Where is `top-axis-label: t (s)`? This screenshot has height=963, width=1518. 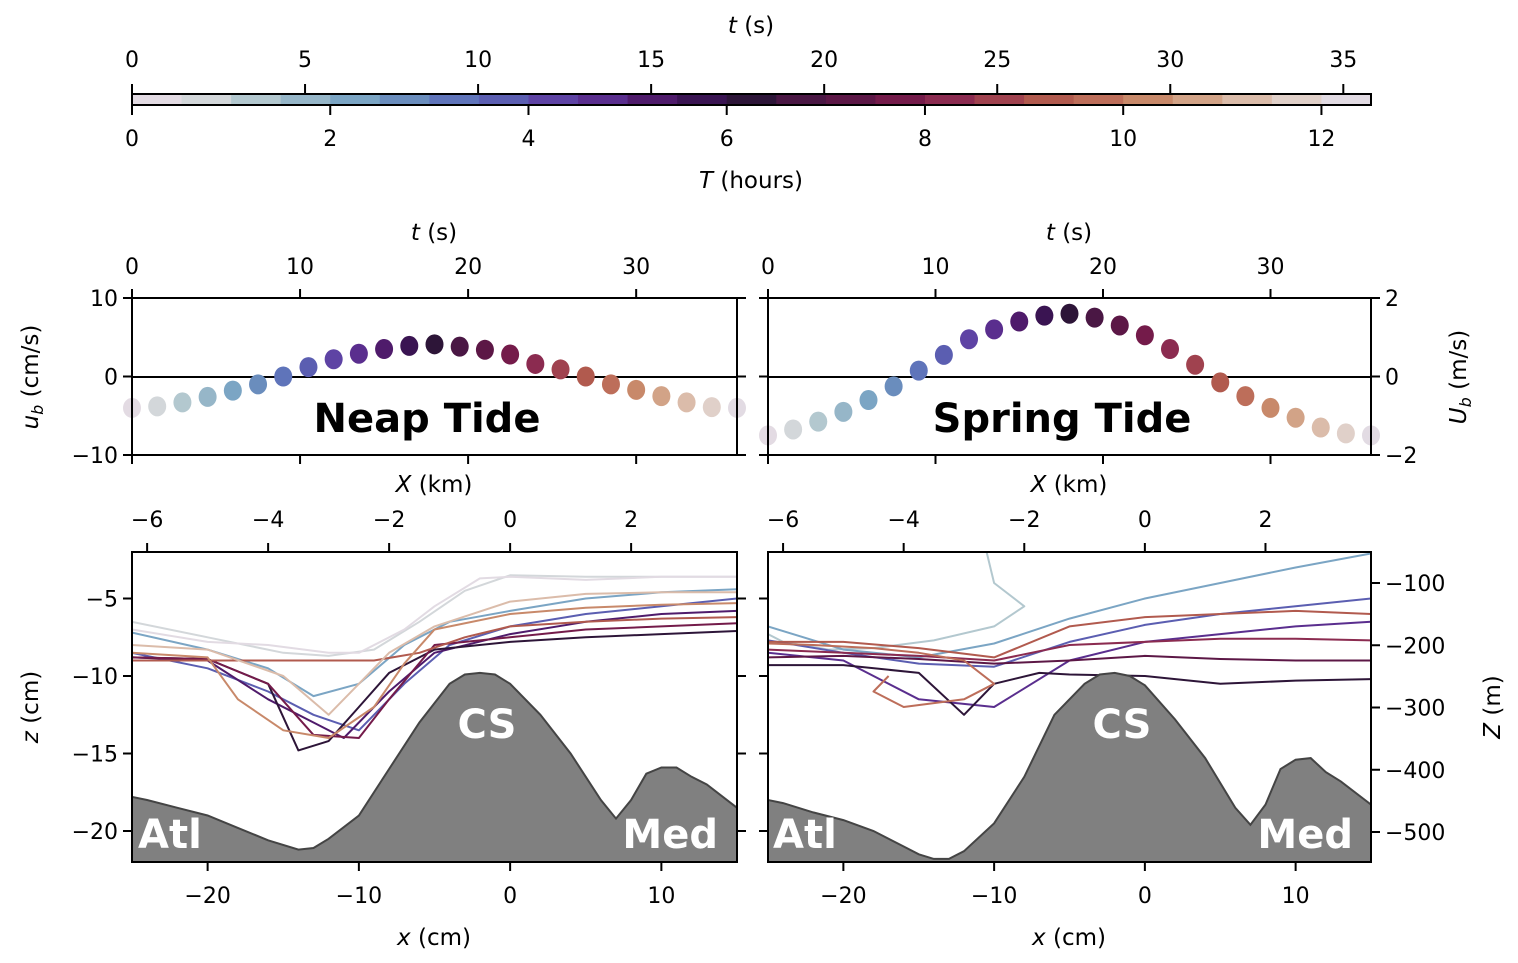
top-axis-label: t (s) is located at coordinates (1069, 233).